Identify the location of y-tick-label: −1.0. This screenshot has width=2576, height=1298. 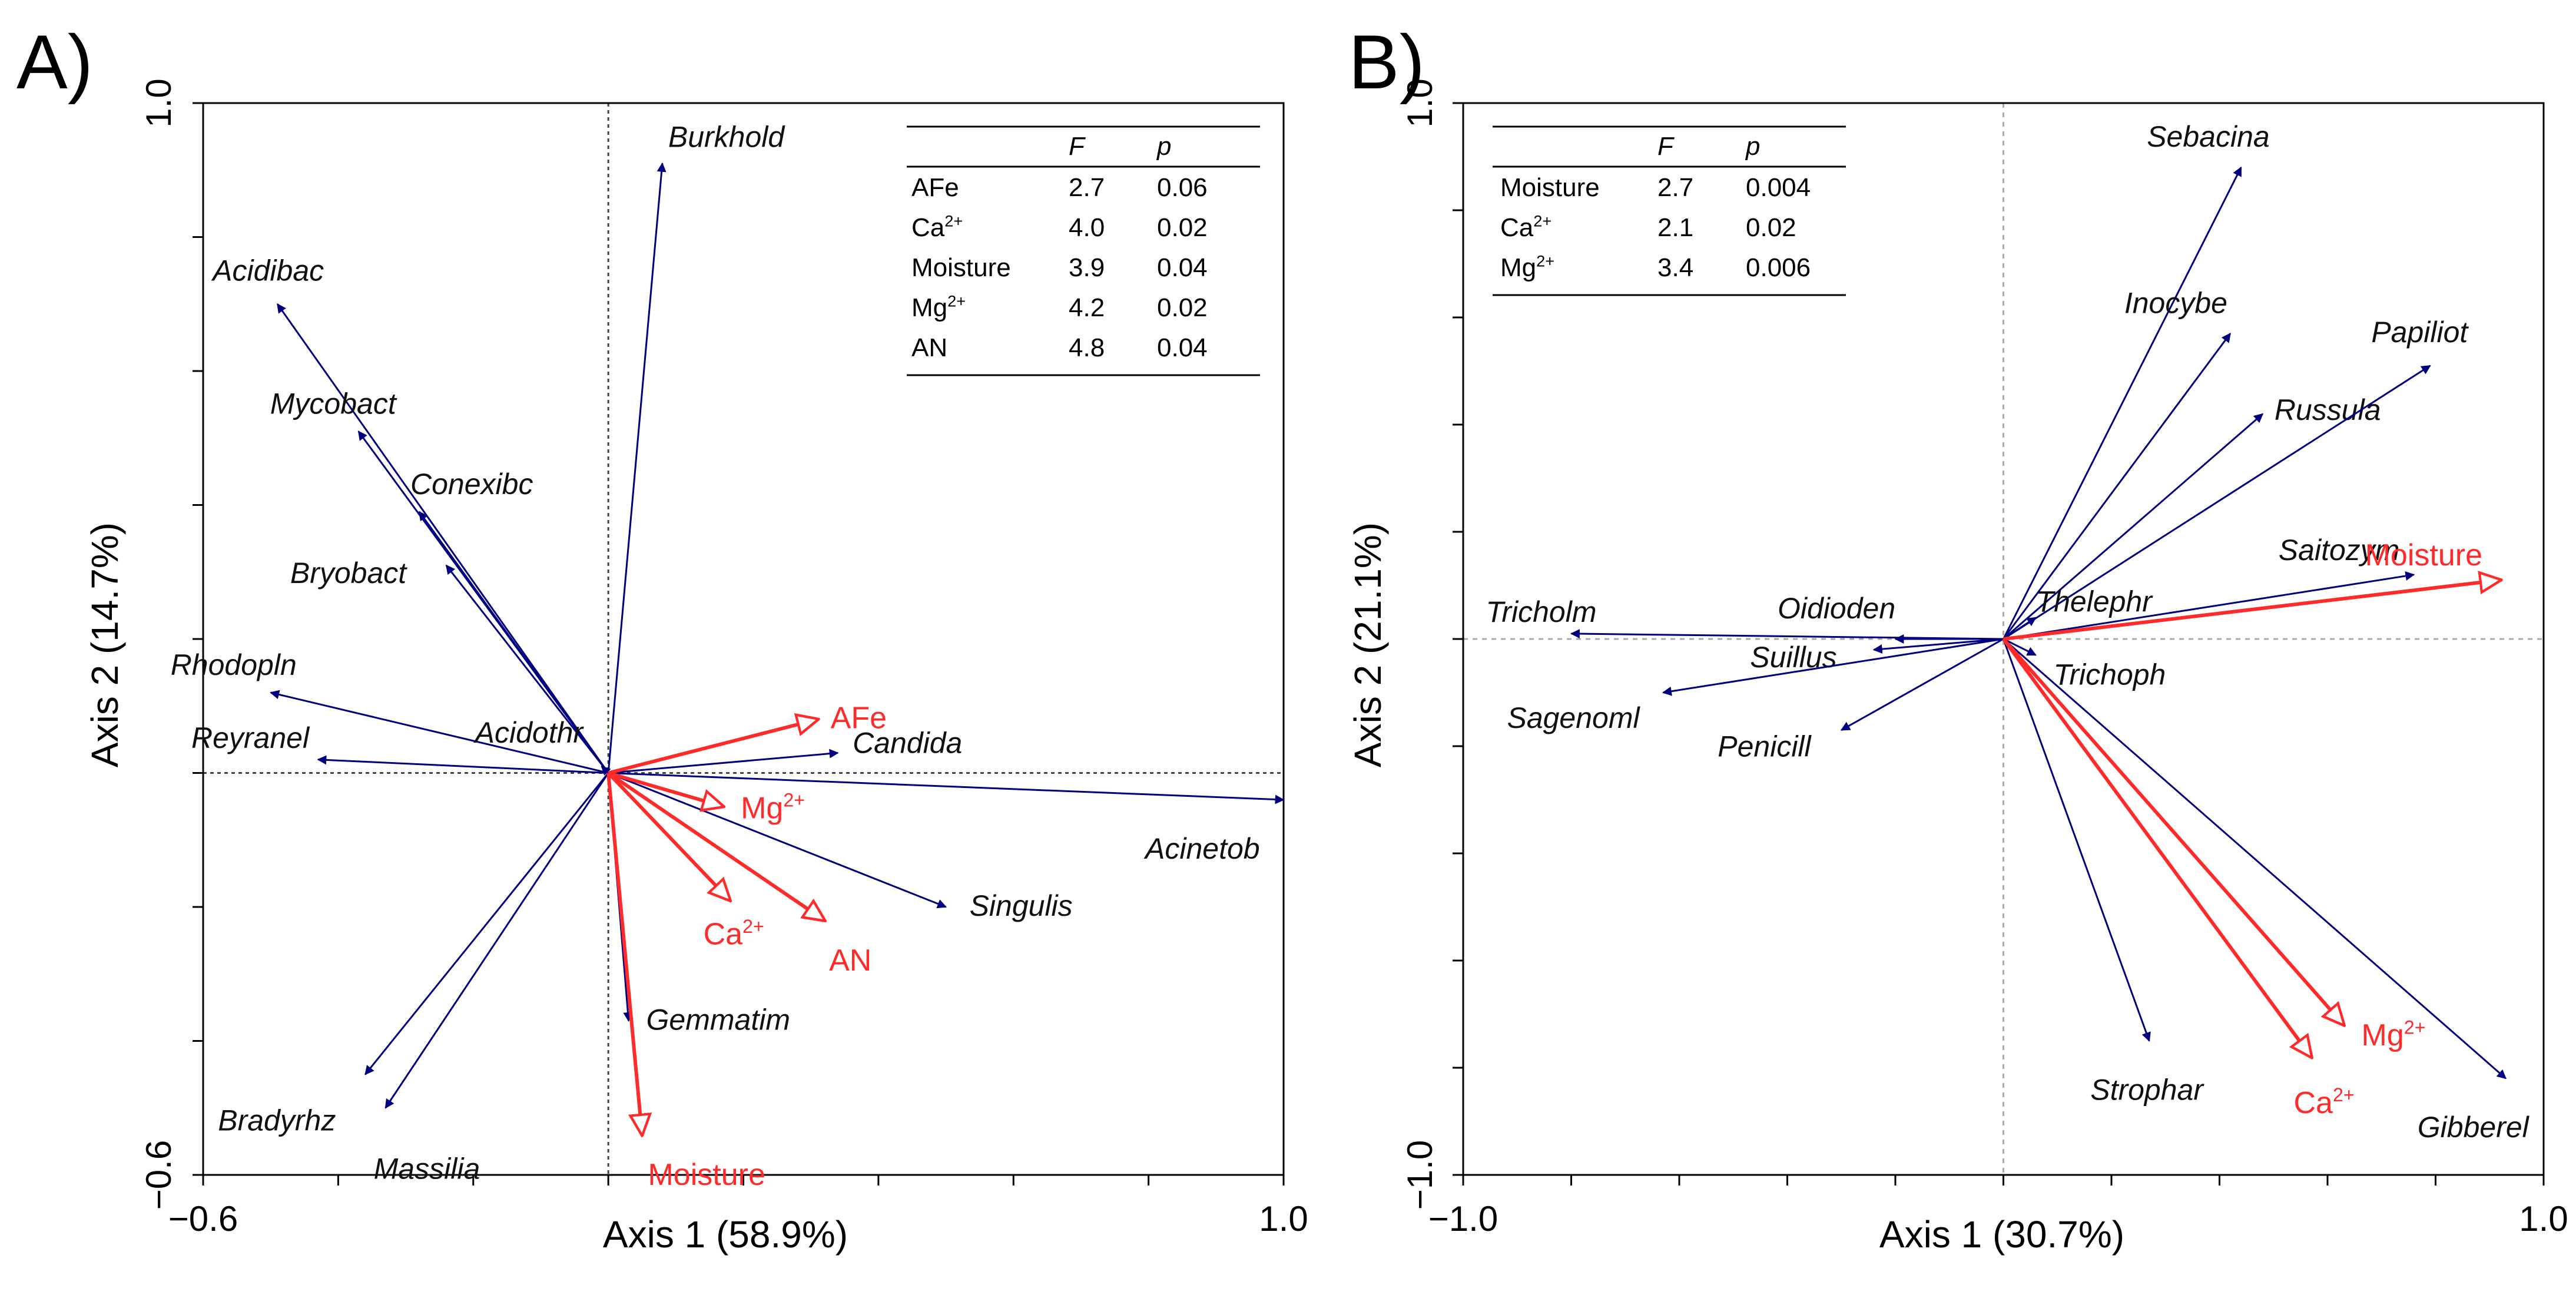
(1420, 1175).